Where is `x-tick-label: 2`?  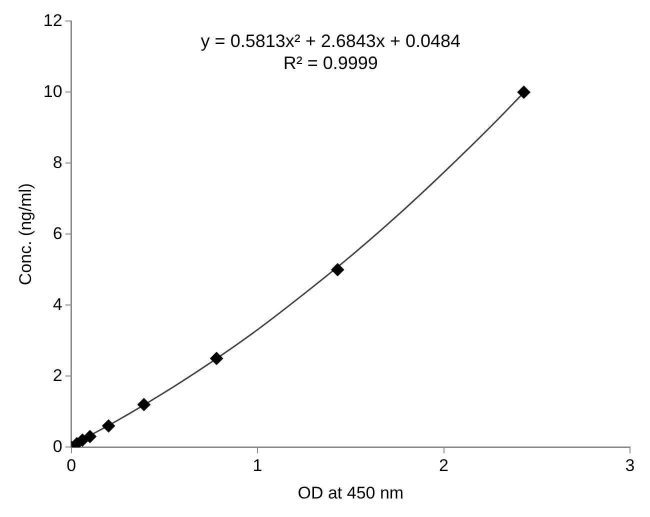 x-tick-label: 2 is located at coordinates (444, 466).